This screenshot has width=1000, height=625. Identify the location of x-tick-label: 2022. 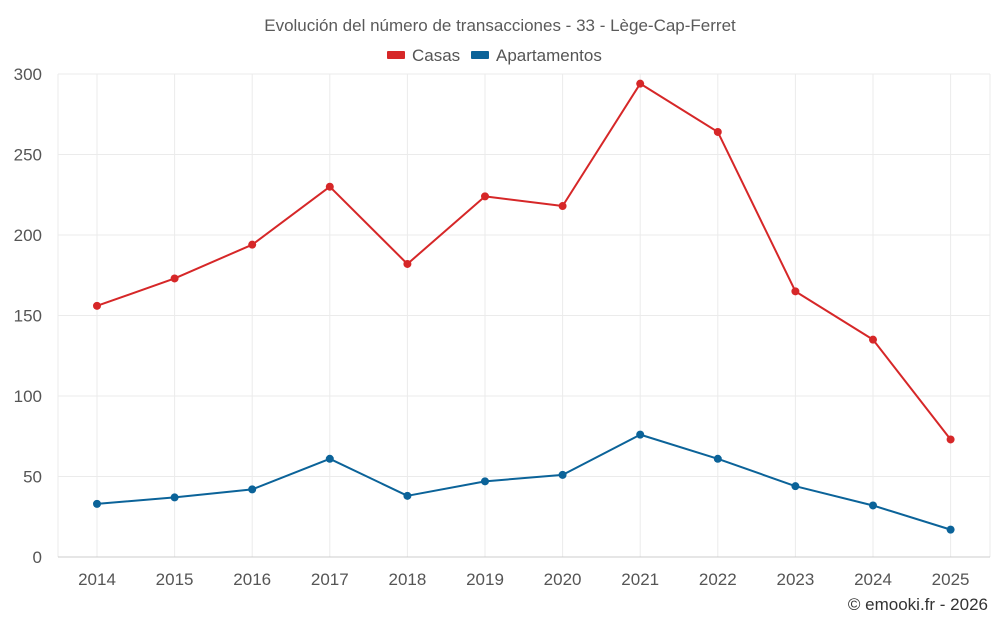
(718, 579).